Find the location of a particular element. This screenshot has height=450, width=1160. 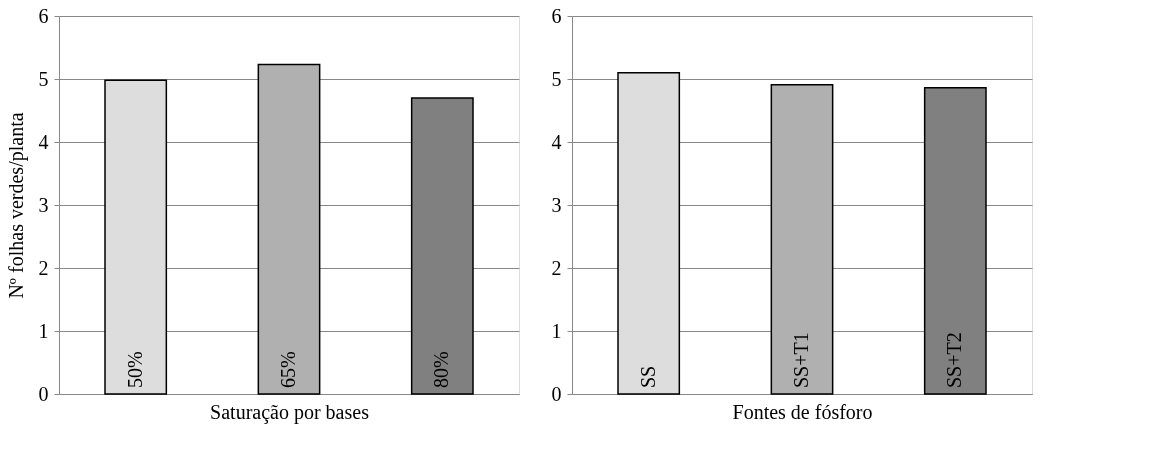

x-tick-label: SS is located at coordinates (647, 376).